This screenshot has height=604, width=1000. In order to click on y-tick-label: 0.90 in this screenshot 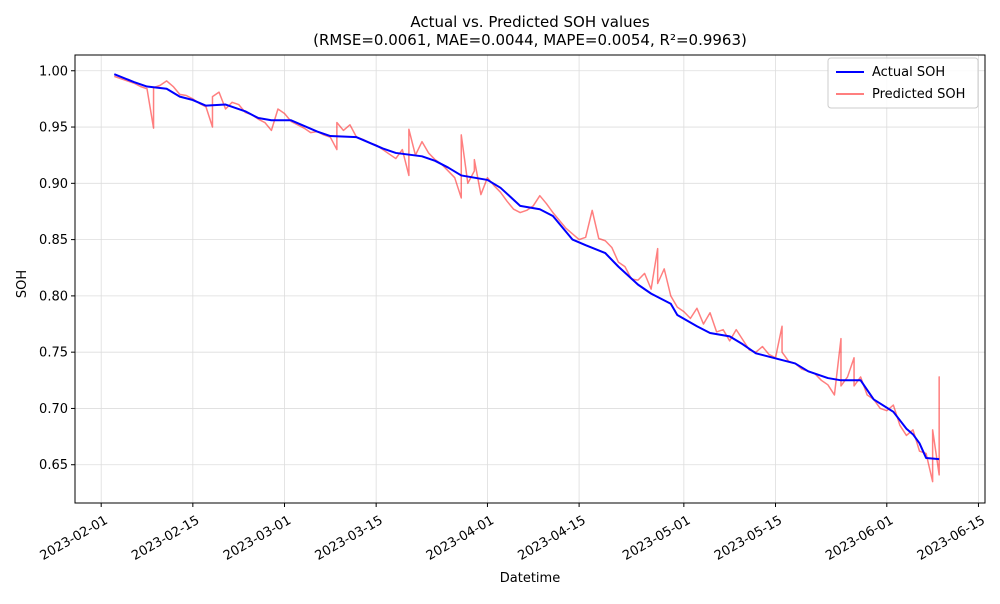, I will do `click(53, 184)`.